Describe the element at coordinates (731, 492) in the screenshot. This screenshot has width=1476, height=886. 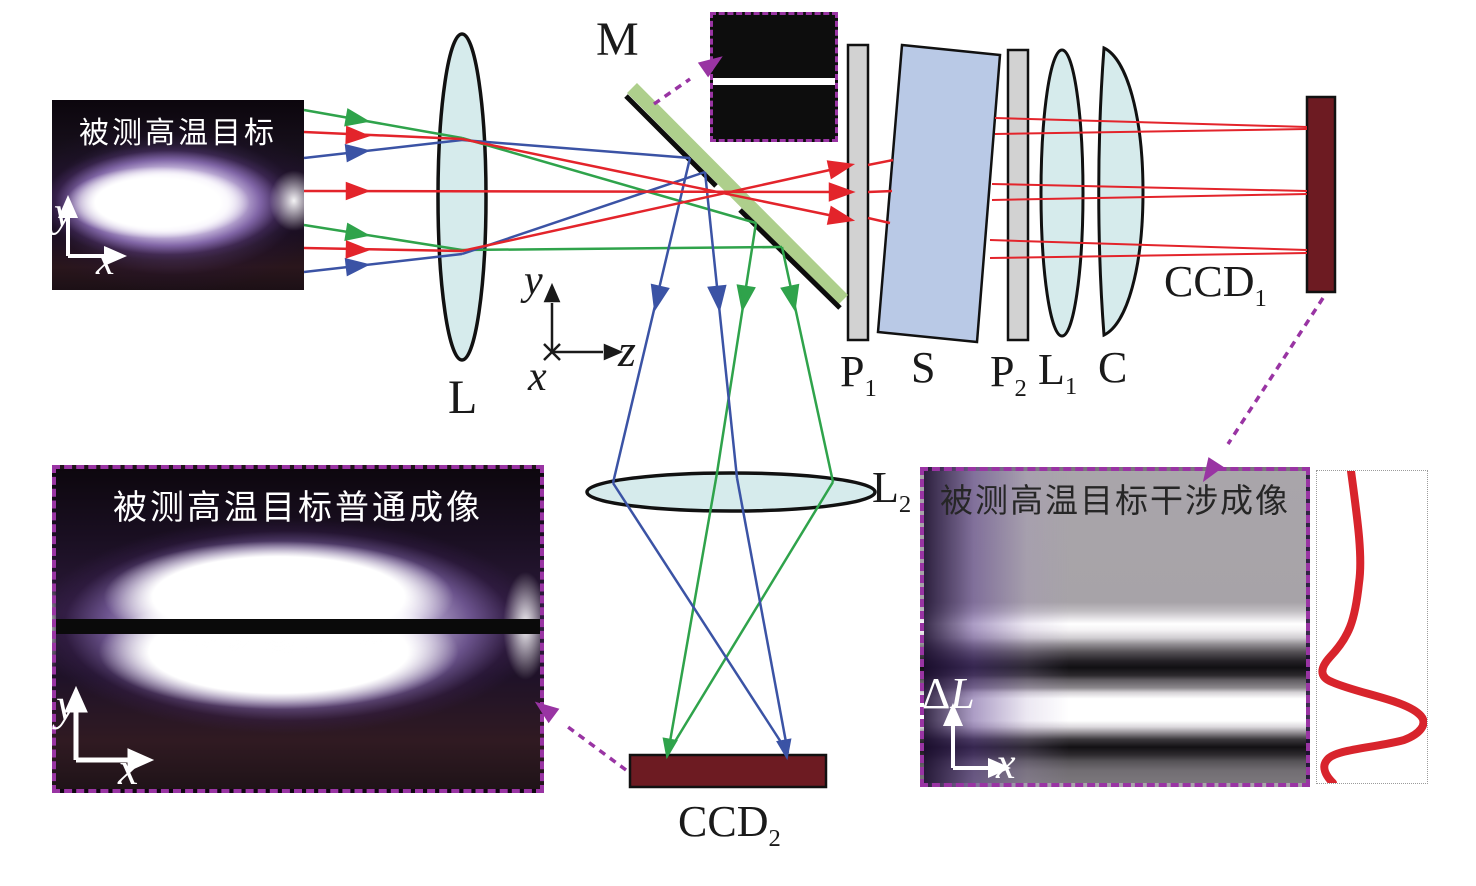
I see `lens2-shape` at that location.